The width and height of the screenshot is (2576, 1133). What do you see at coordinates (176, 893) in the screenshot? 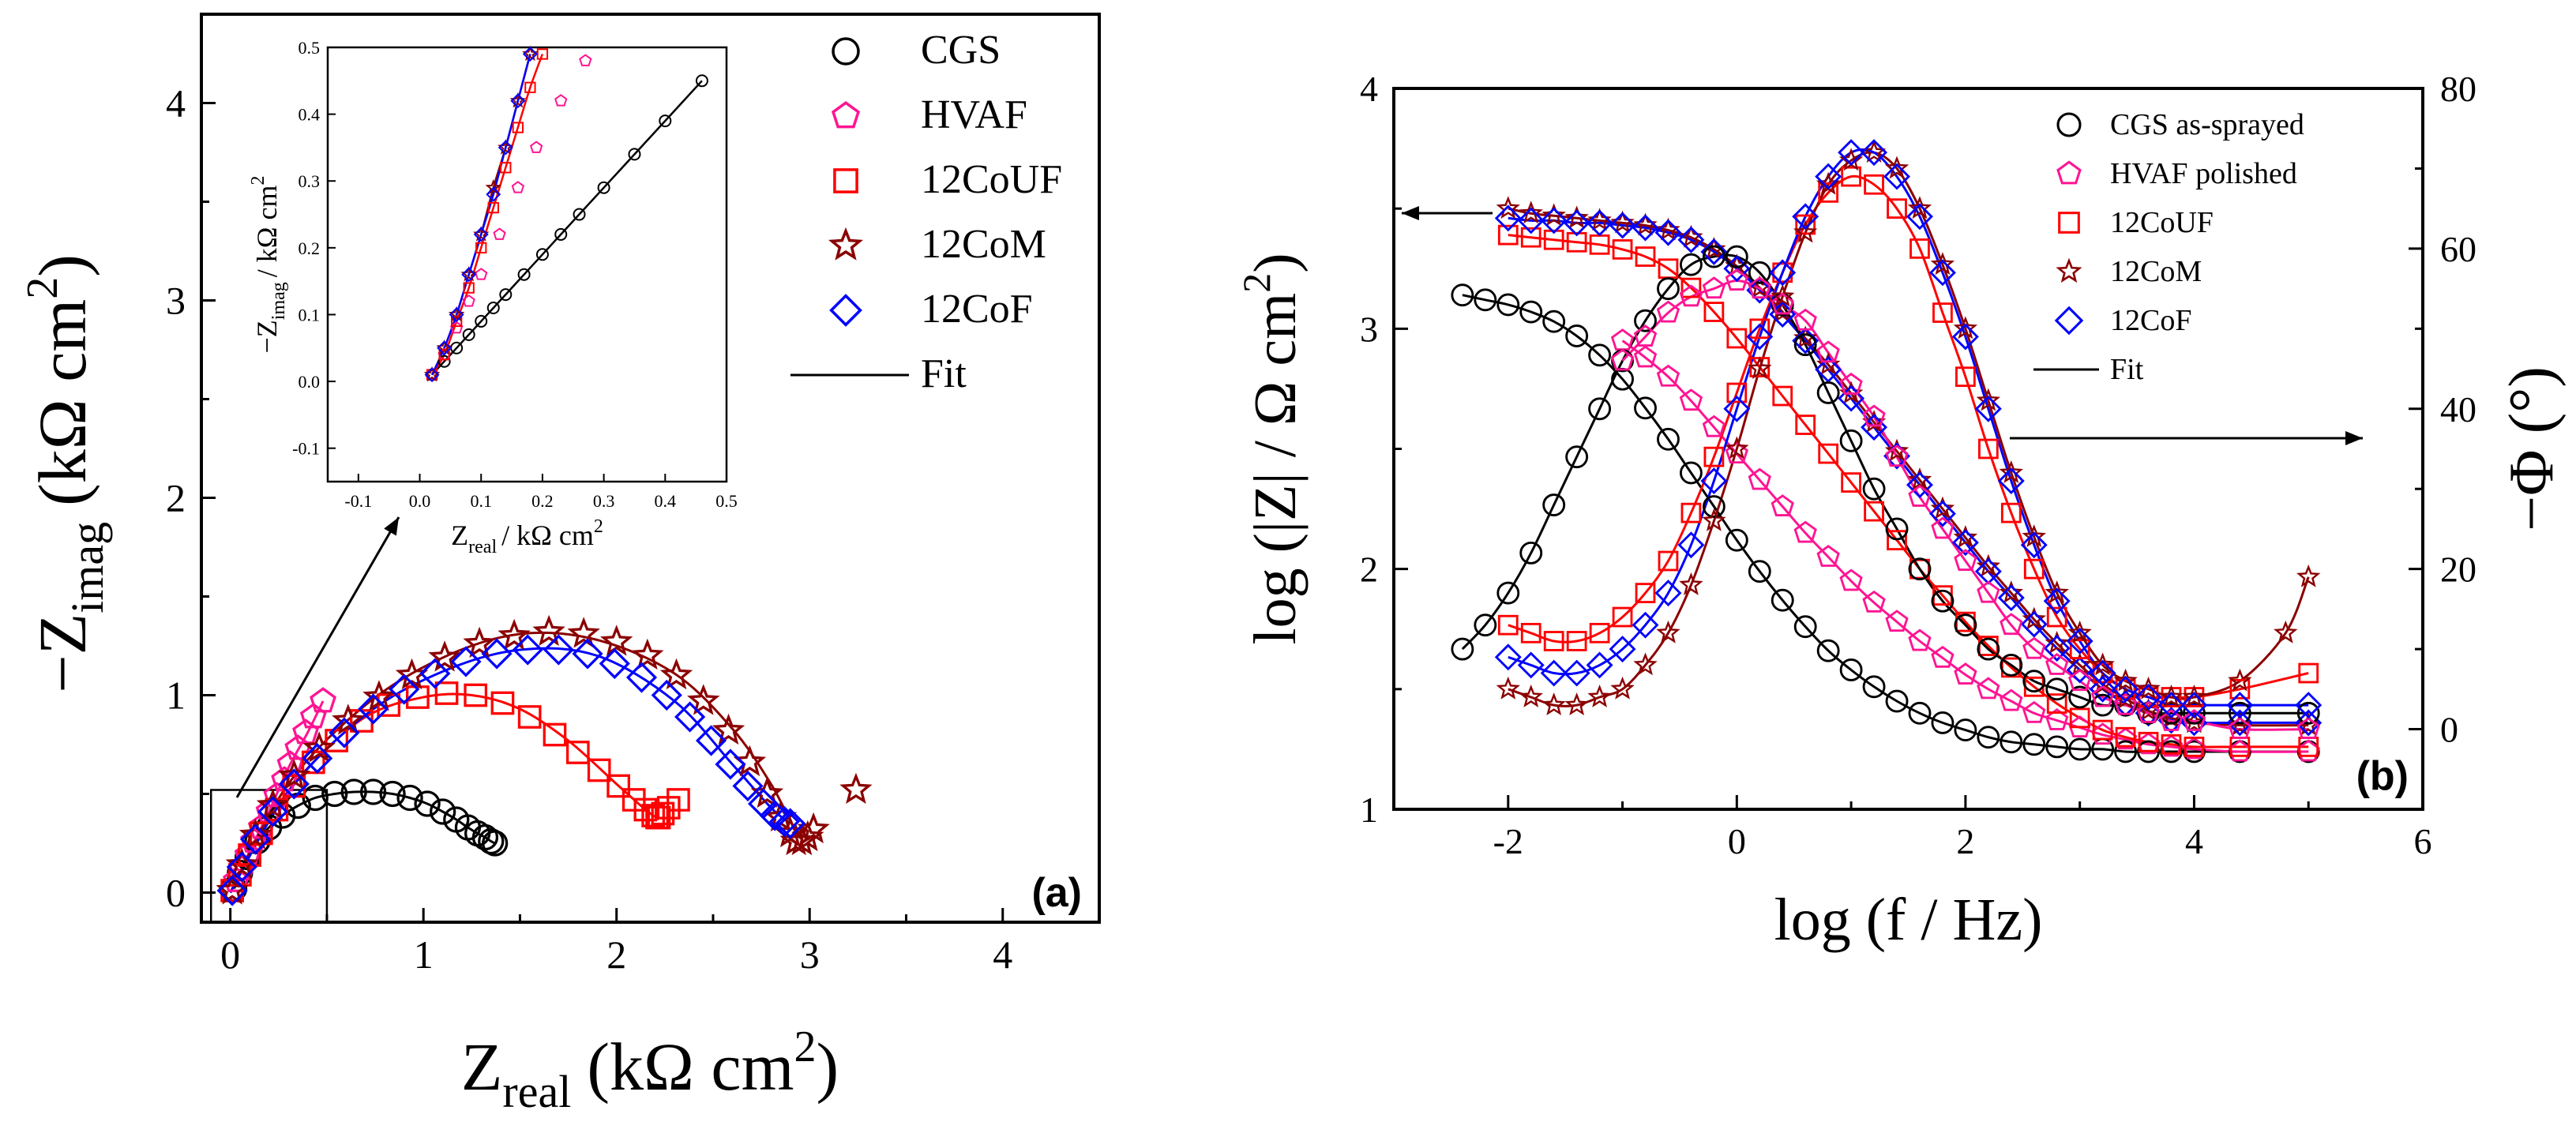
I see `panel-a-ytick-label: 0` at bounding box center [176, 893].